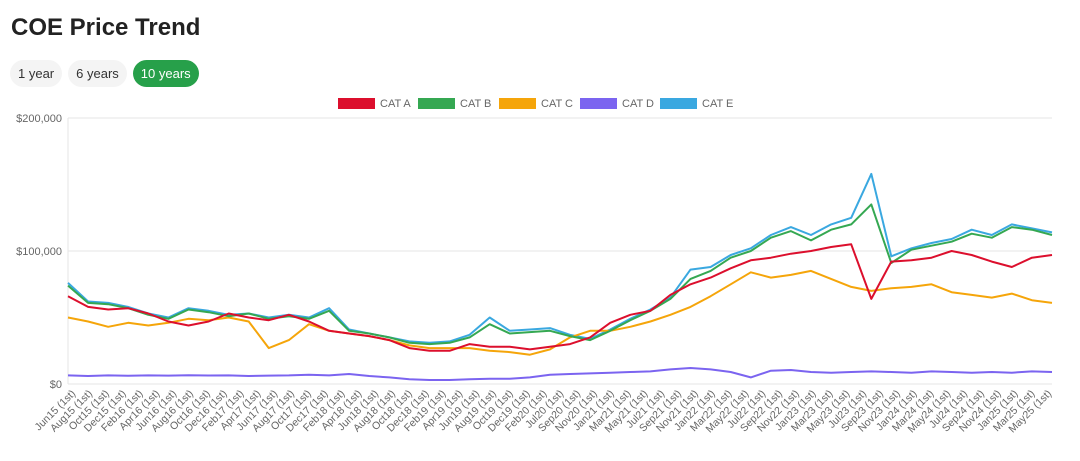 The image size is (1080, 461). I want to click on y-tick-label: $200,000, so click(39, 119).